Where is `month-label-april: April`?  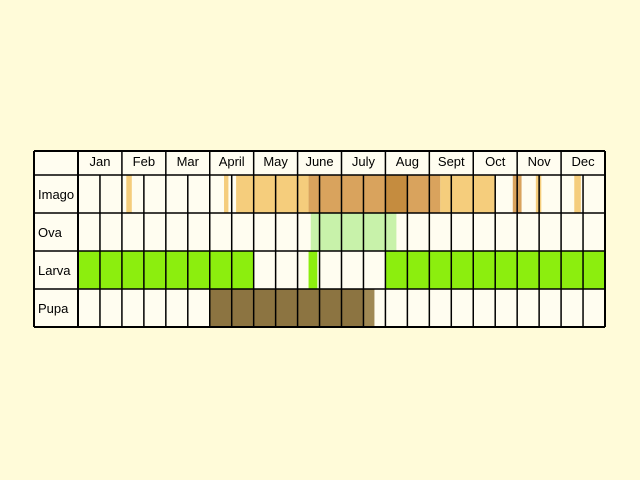
month-label-april: April is located at coordinates (232, 161).